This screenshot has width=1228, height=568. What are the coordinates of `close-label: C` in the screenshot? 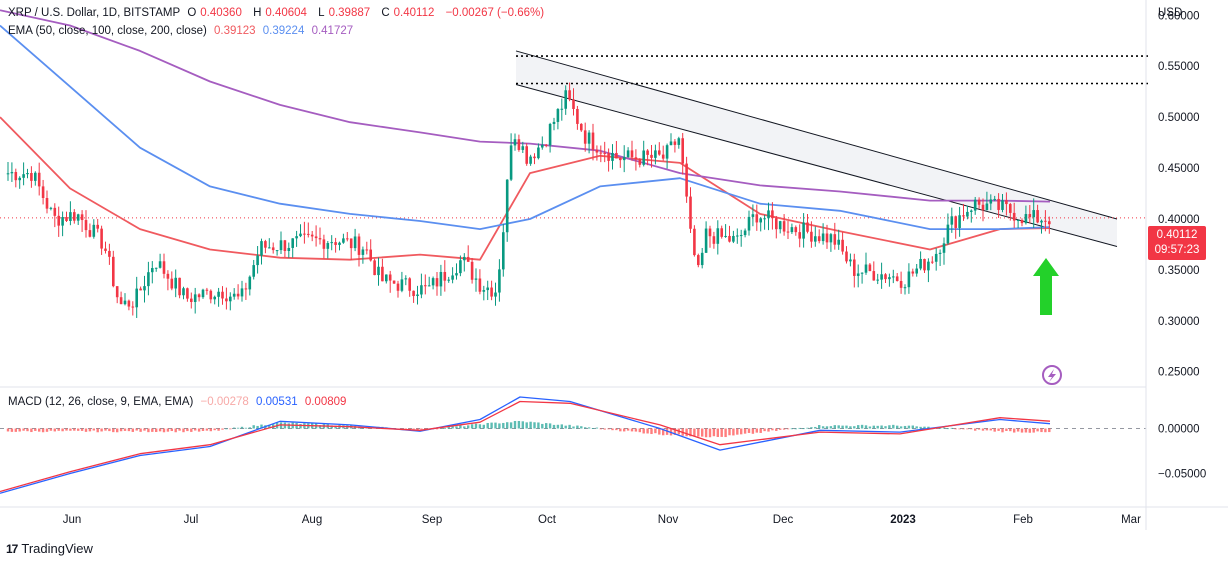 It's located at (385, 13).